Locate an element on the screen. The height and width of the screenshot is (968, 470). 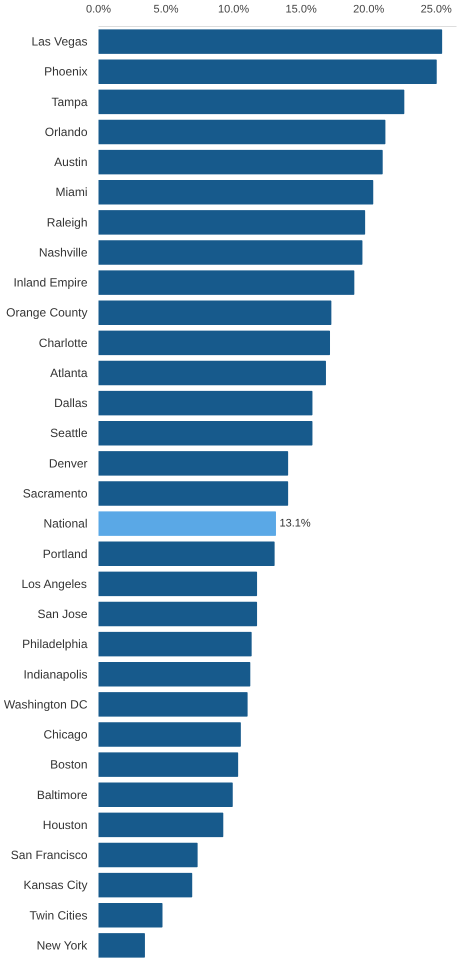
x-tick-label: 20.0% is located at coordinates (369, 10).